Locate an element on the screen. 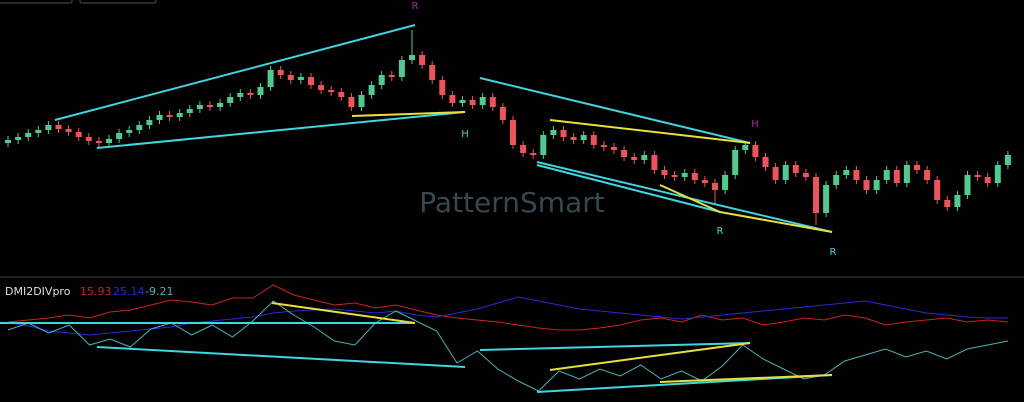  pattern-label: H is located at coordinates (465, 134).